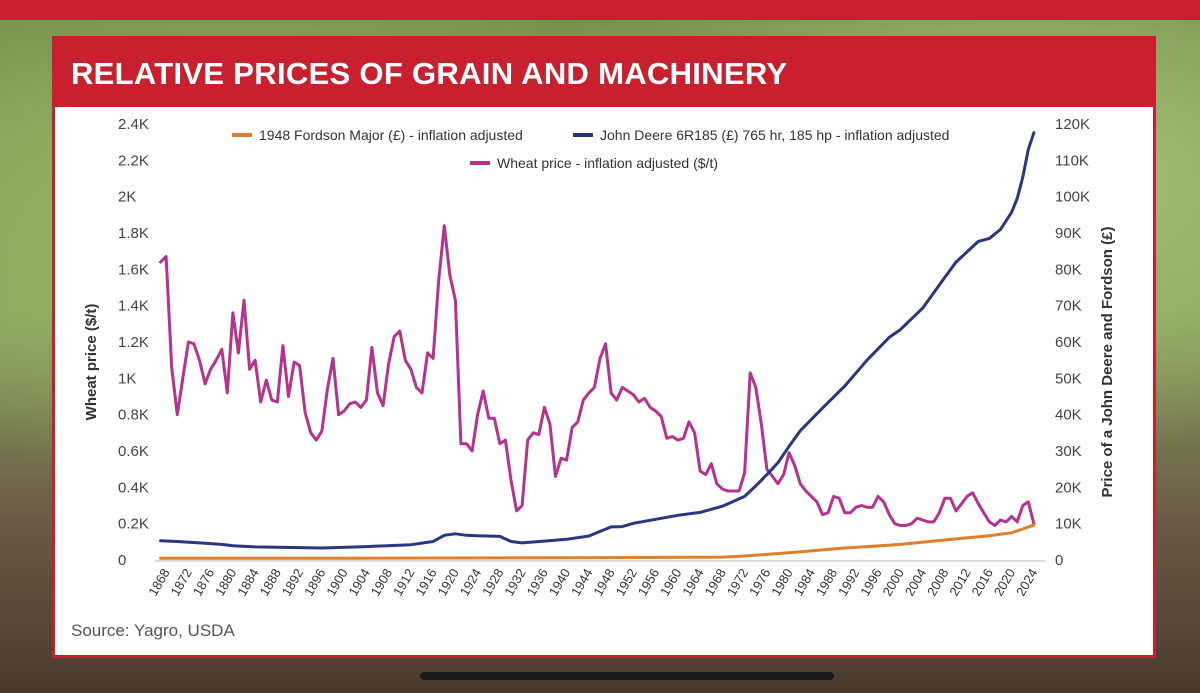 The width and height of the screenshot is (1200, 693). I want to click on y-left-tick-label: 1.4K, so click(133, 306).